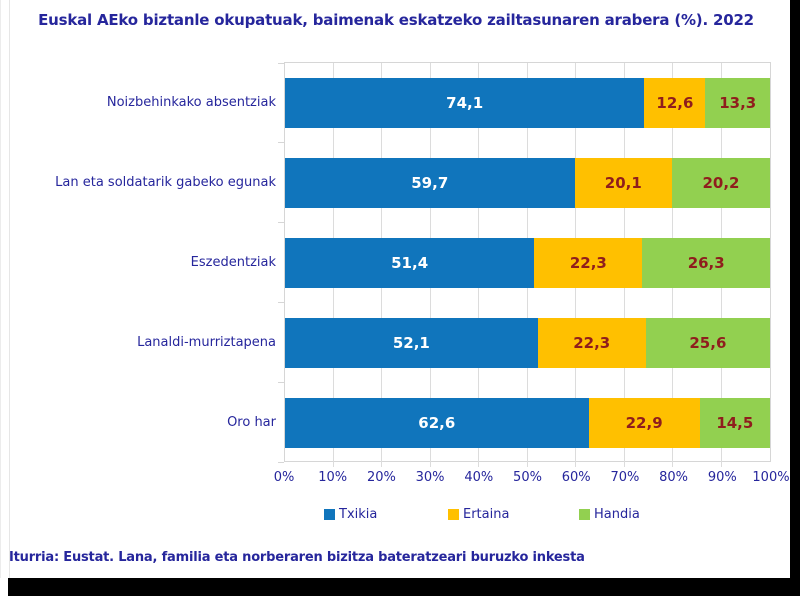  I want to click on x-tick-label: 60%, so click(576, 477).